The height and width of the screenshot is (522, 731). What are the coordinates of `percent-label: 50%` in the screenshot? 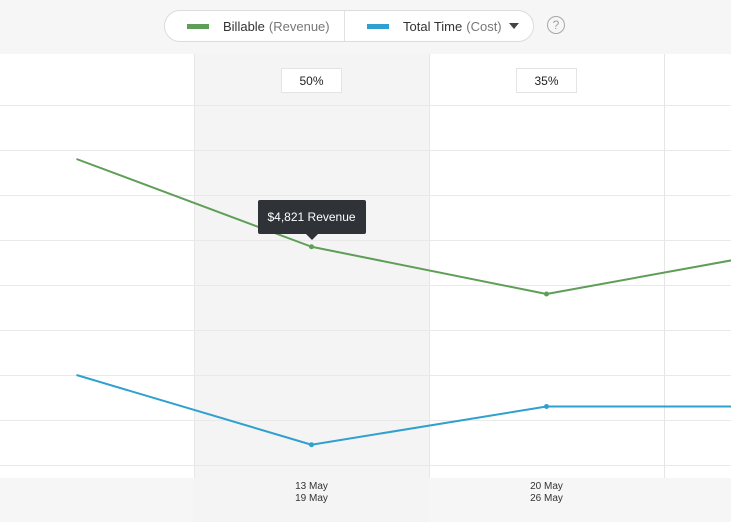 It's located at (311, 81).